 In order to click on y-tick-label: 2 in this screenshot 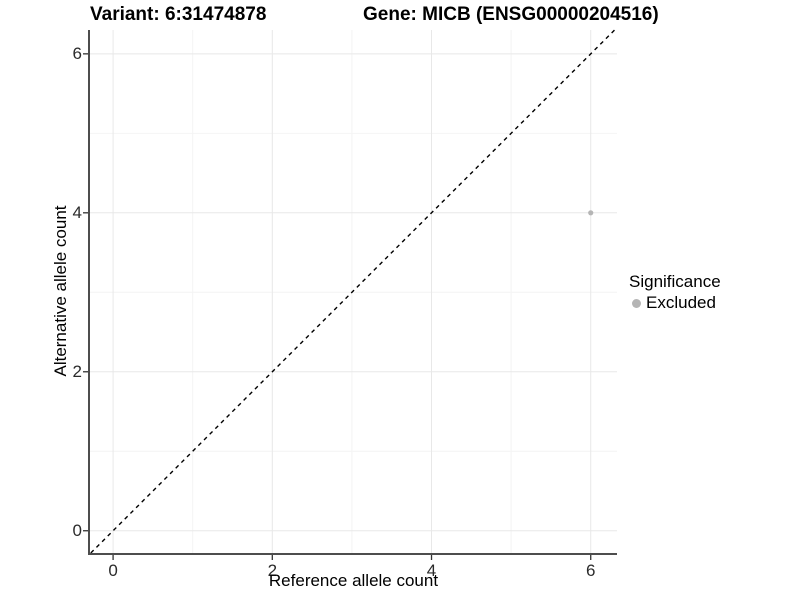, I will do `click(77, 371)`.